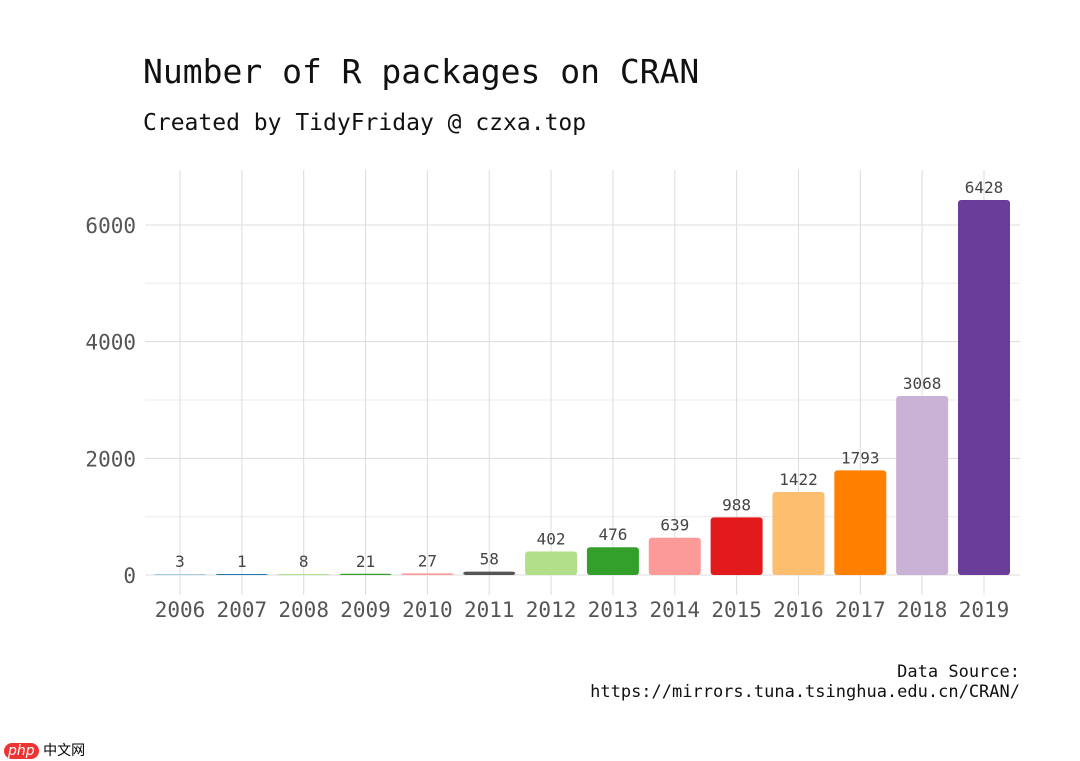 This screenshot has width=1080, height=761. Describe the element at coordinates (798, 533) in the screenshot. I see `bar-2016` at that location.